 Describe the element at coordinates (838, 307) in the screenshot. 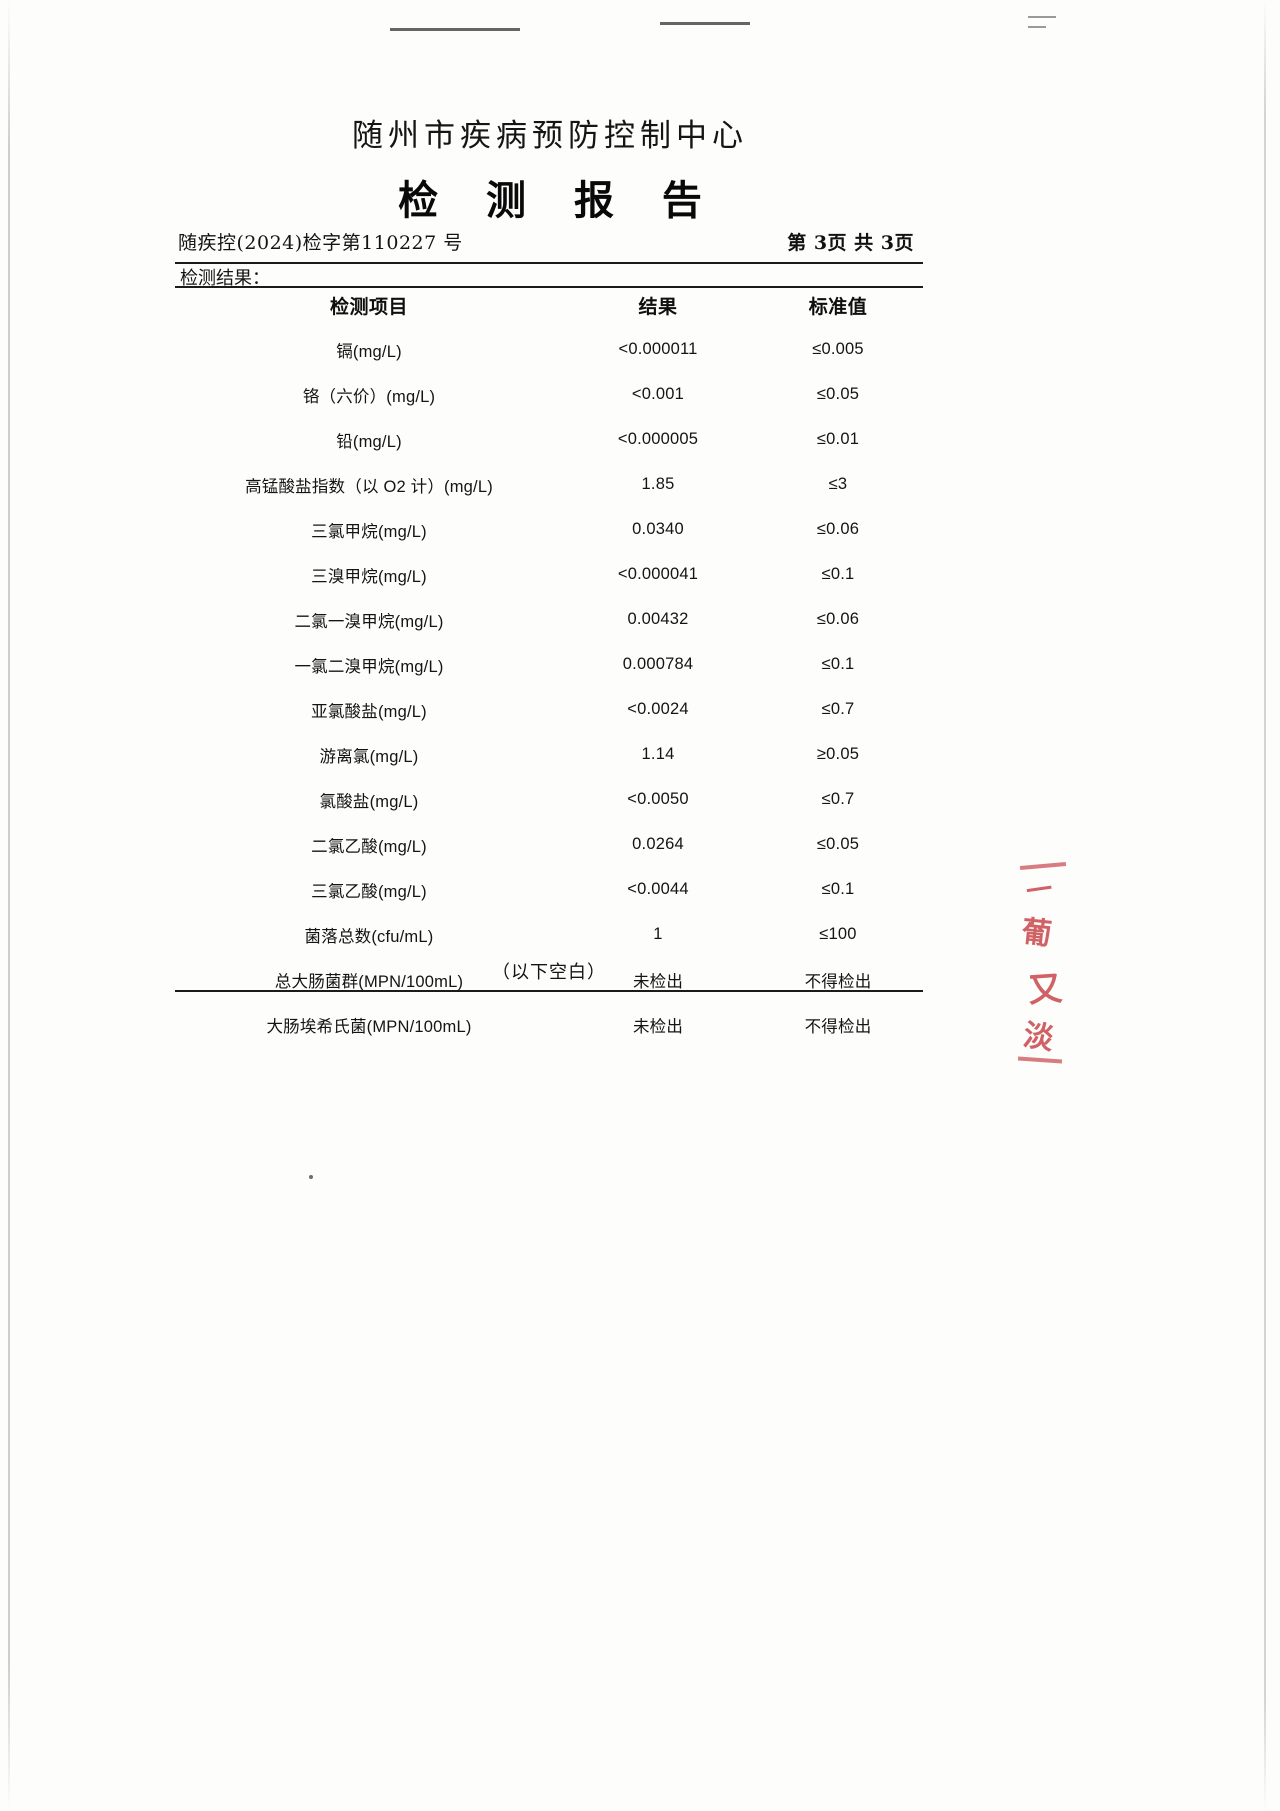

I see `column-header-standard: 标准值` at that location.